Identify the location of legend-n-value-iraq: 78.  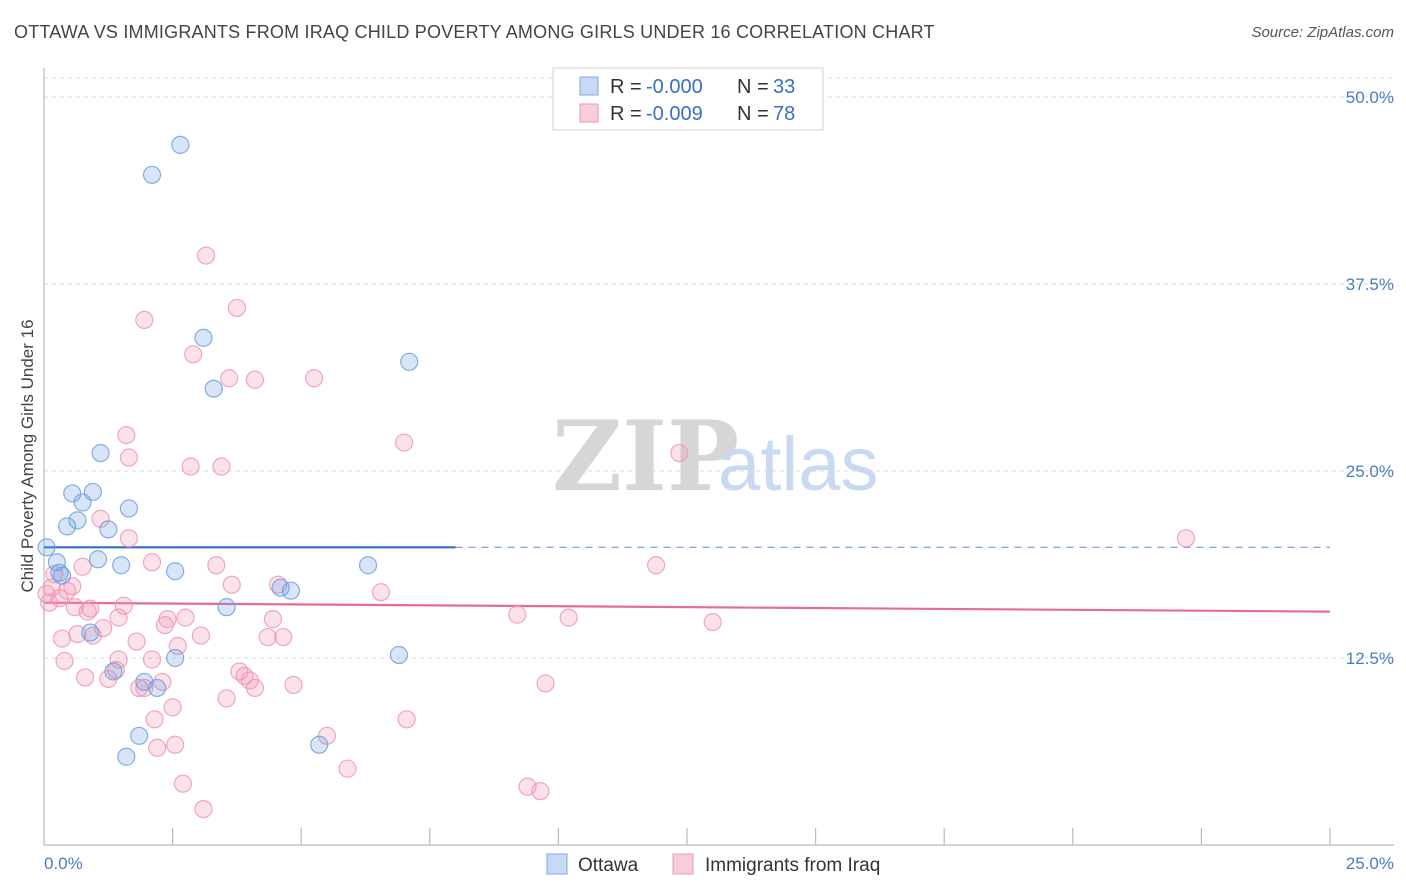
(784, 114).